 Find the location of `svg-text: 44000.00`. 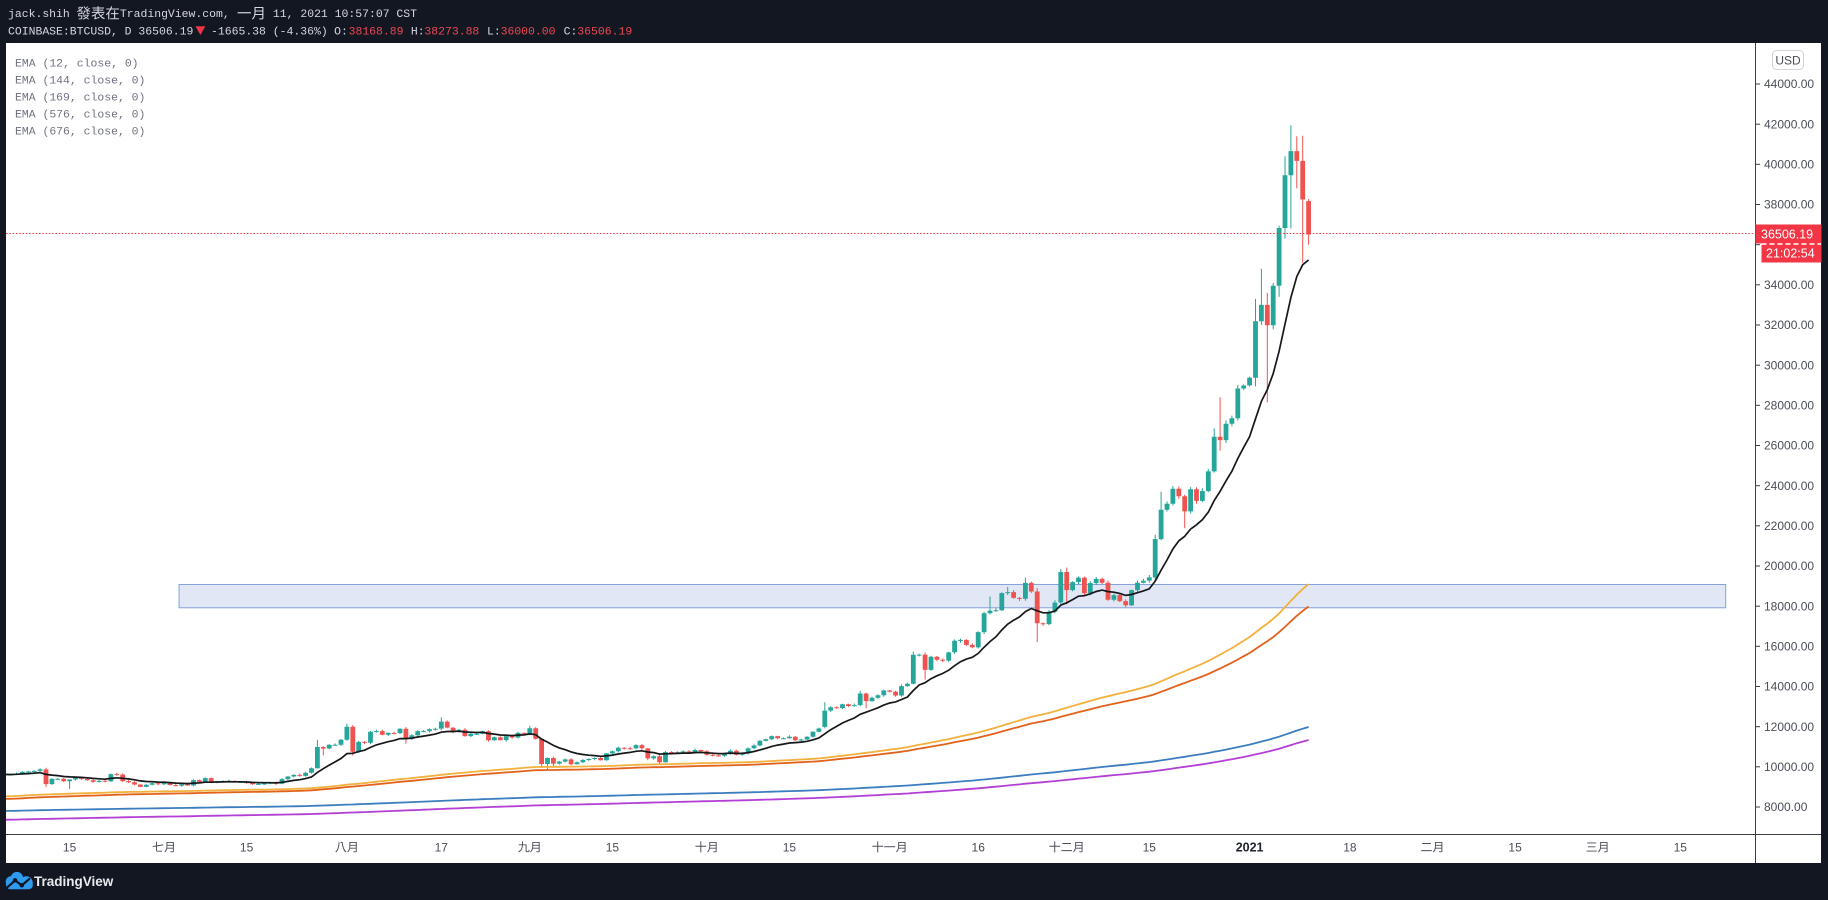

svg-text: 44000.00 is located at coordinates (1789, 84).